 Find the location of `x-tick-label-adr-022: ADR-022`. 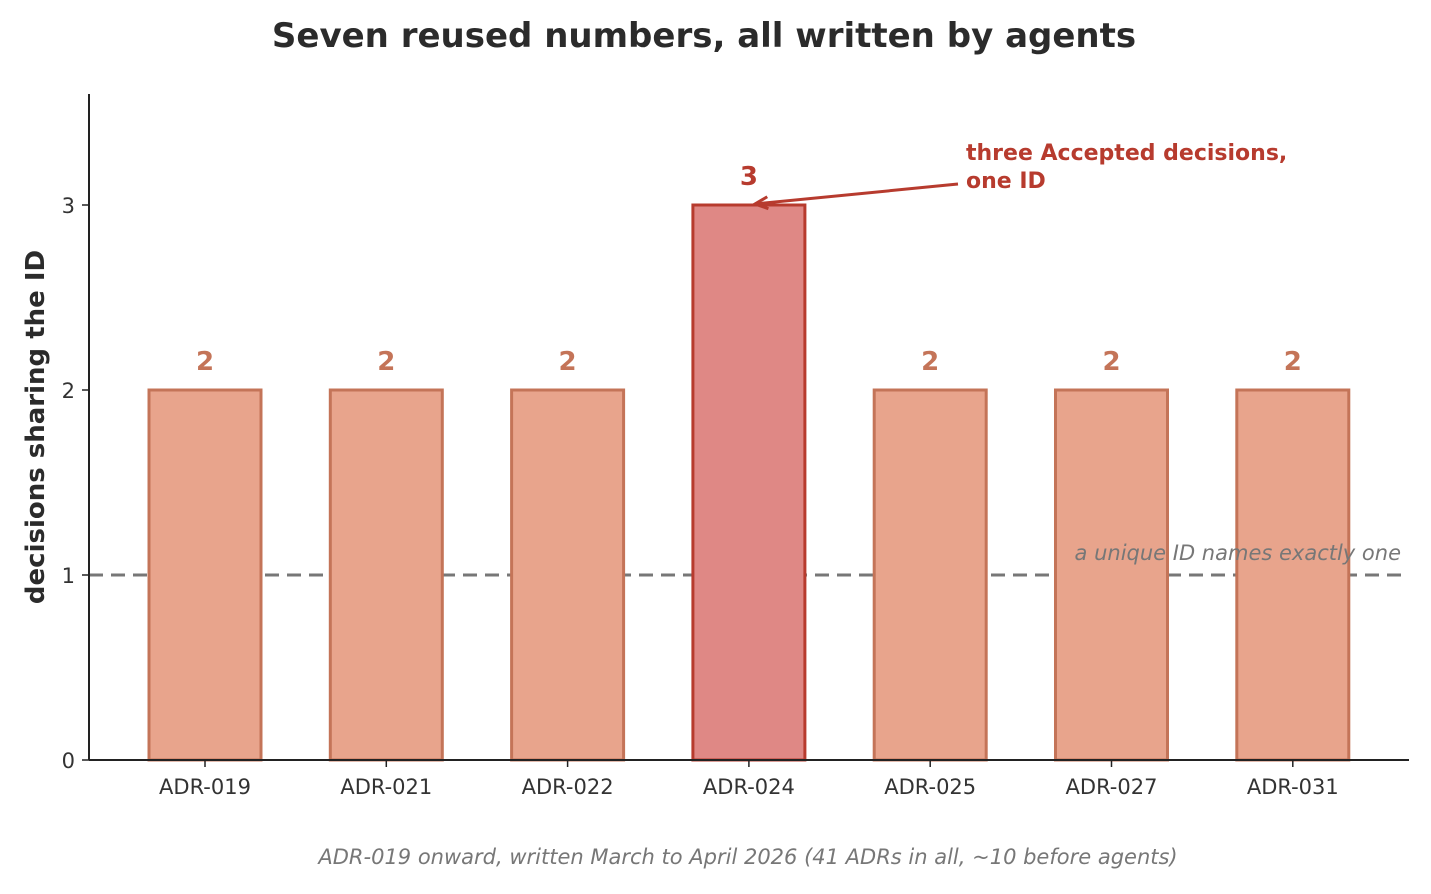

x-tick-label-adr-022: ADR-022 is located at coordinates (568, 787).